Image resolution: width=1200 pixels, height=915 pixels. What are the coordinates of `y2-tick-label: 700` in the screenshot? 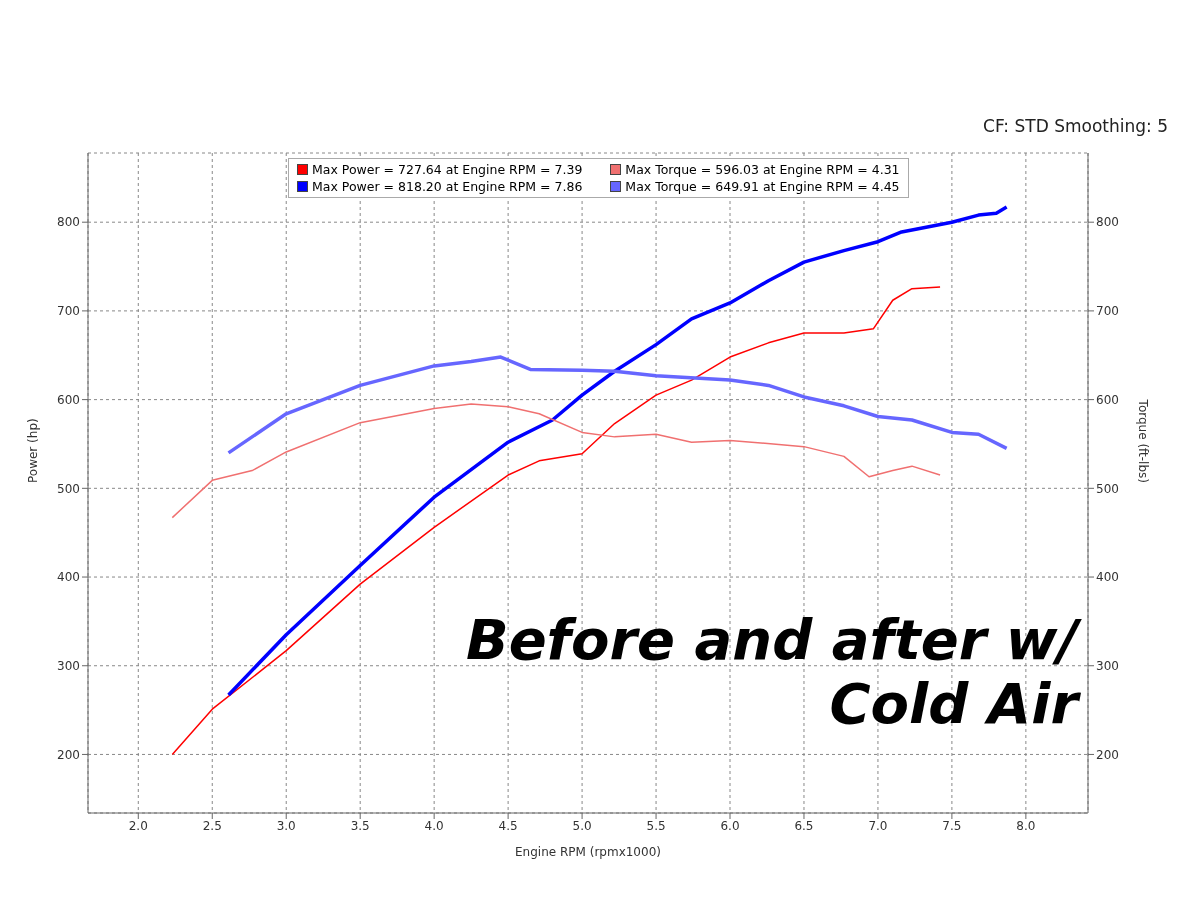 It's located at (1107, 311).